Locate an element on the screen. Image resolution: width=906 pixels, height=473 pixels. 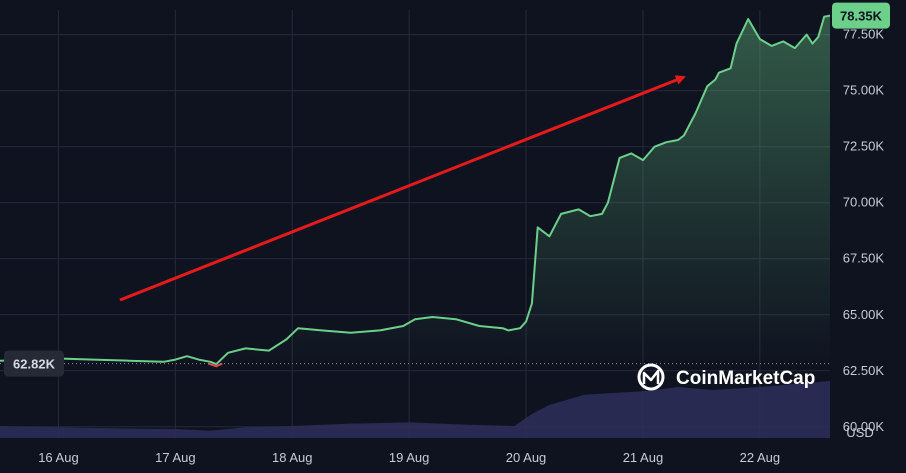
start-price-badge: 62.82K is located at coordinates (34, 363).